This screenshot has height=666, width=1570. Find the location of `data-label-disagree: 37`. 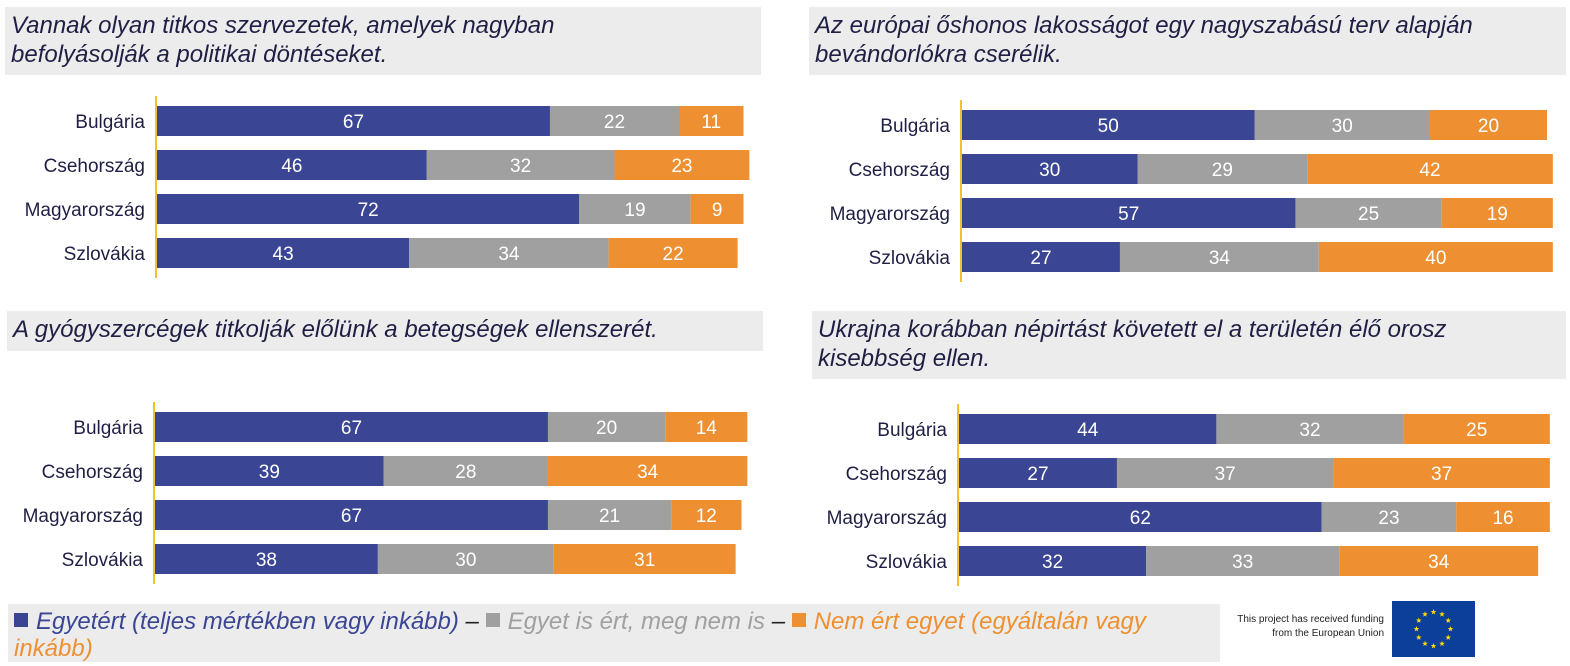

data-label-disagree: 37 is located at coordinates (1441, 474).